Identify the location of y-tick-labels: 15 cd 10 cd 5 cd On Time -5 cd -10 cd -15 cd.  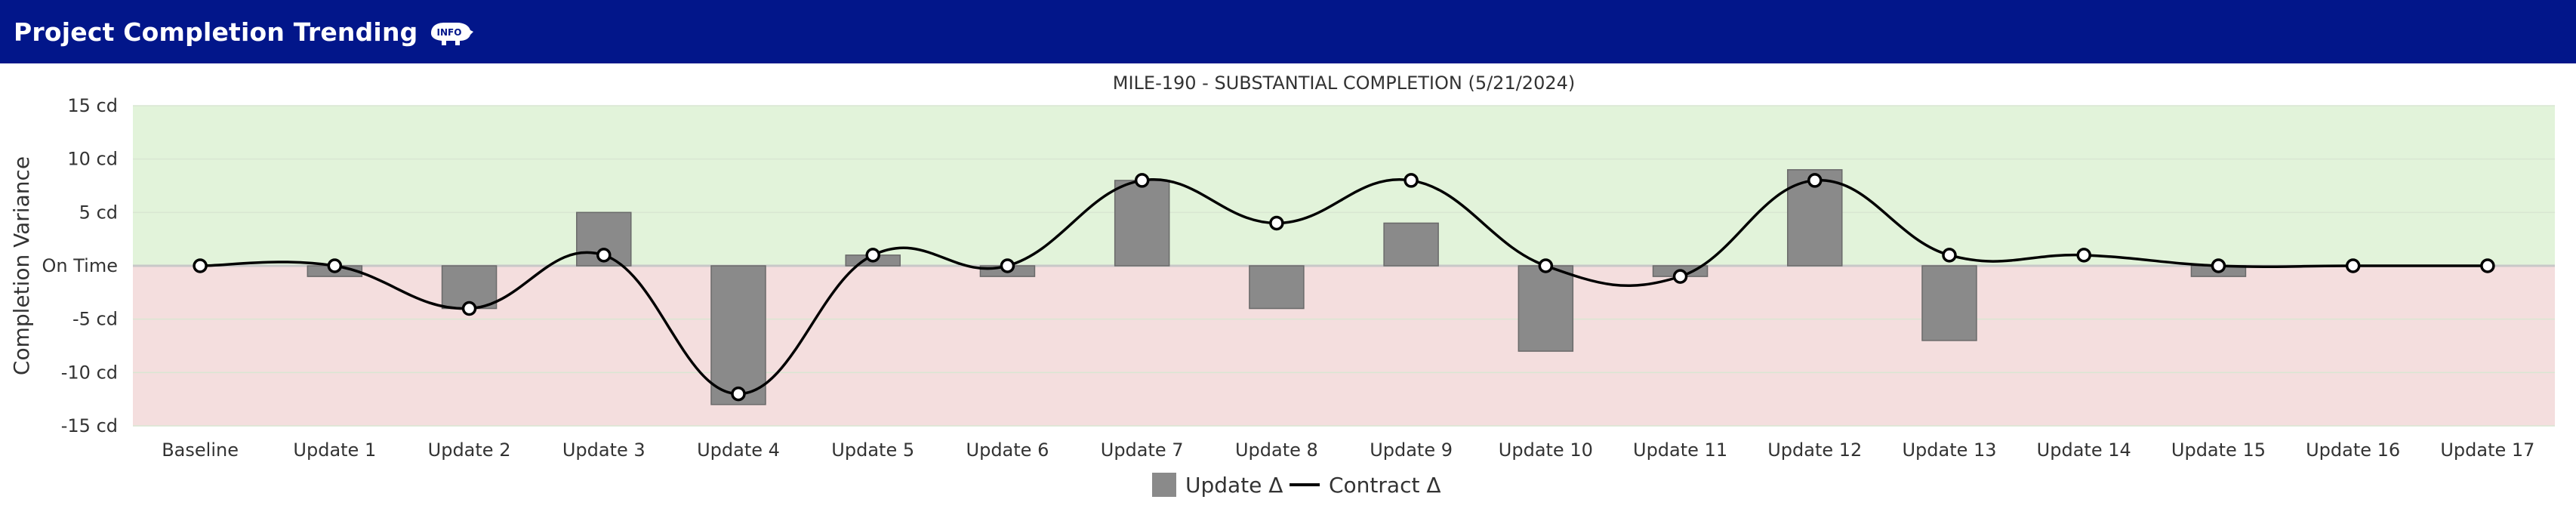
(80, 265).